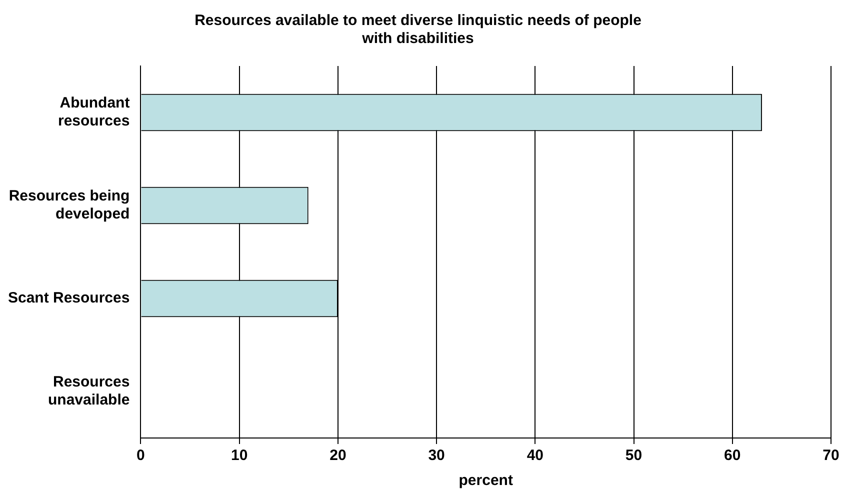  Describe the element at coordinates (338, 455) in the screenshot. I see `x-tick-label: 20` at that location.